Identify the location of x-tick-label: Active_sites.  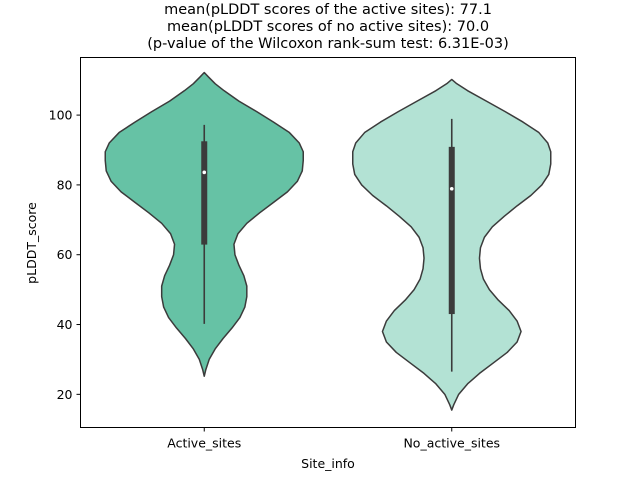
(204, 443).